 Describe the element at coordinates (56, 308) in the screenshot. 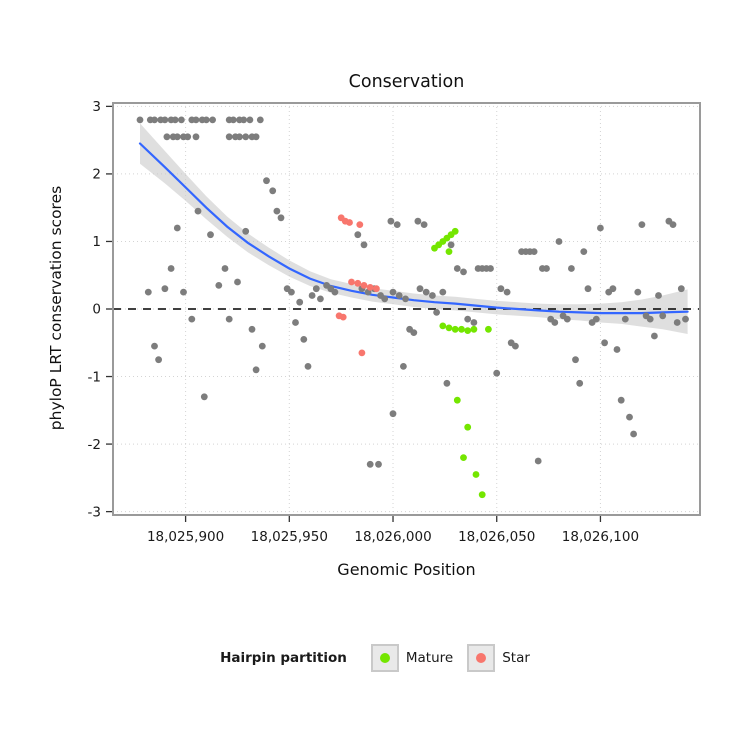

I see `y-axis-label: phyloP LRT conservation scores` at that location.